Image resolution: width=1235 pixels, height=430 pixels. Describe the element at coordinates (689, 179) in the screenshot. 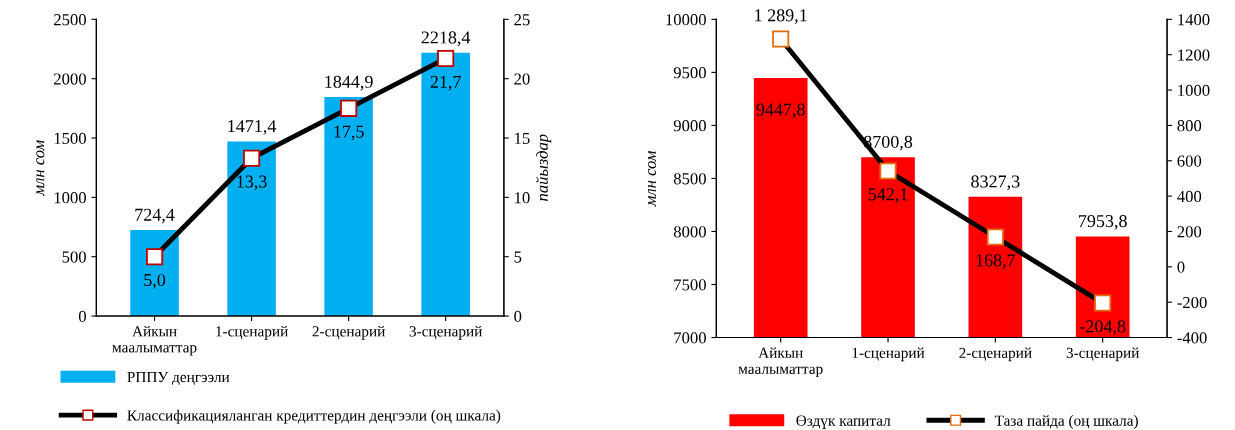

I see `y-tick-label: 8500` at that location.